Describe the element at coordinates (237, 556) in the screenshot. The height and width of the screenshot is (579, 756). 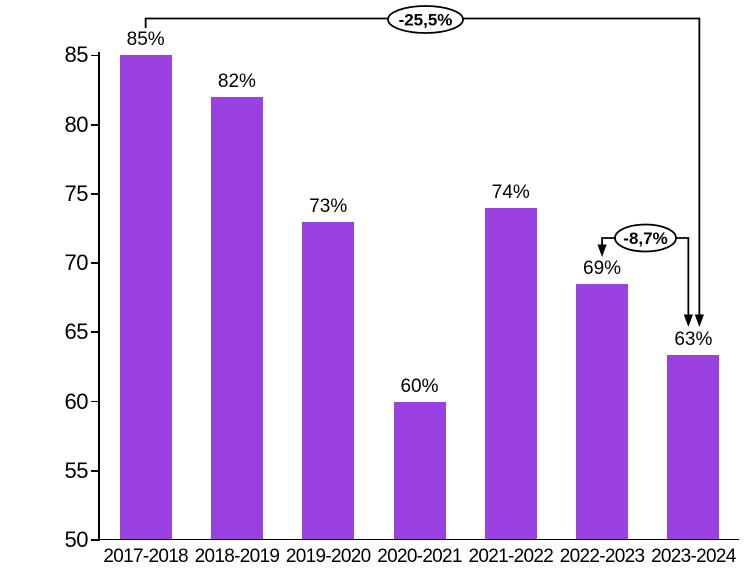
I see `x-tick-label: 2018-2019` at that location.